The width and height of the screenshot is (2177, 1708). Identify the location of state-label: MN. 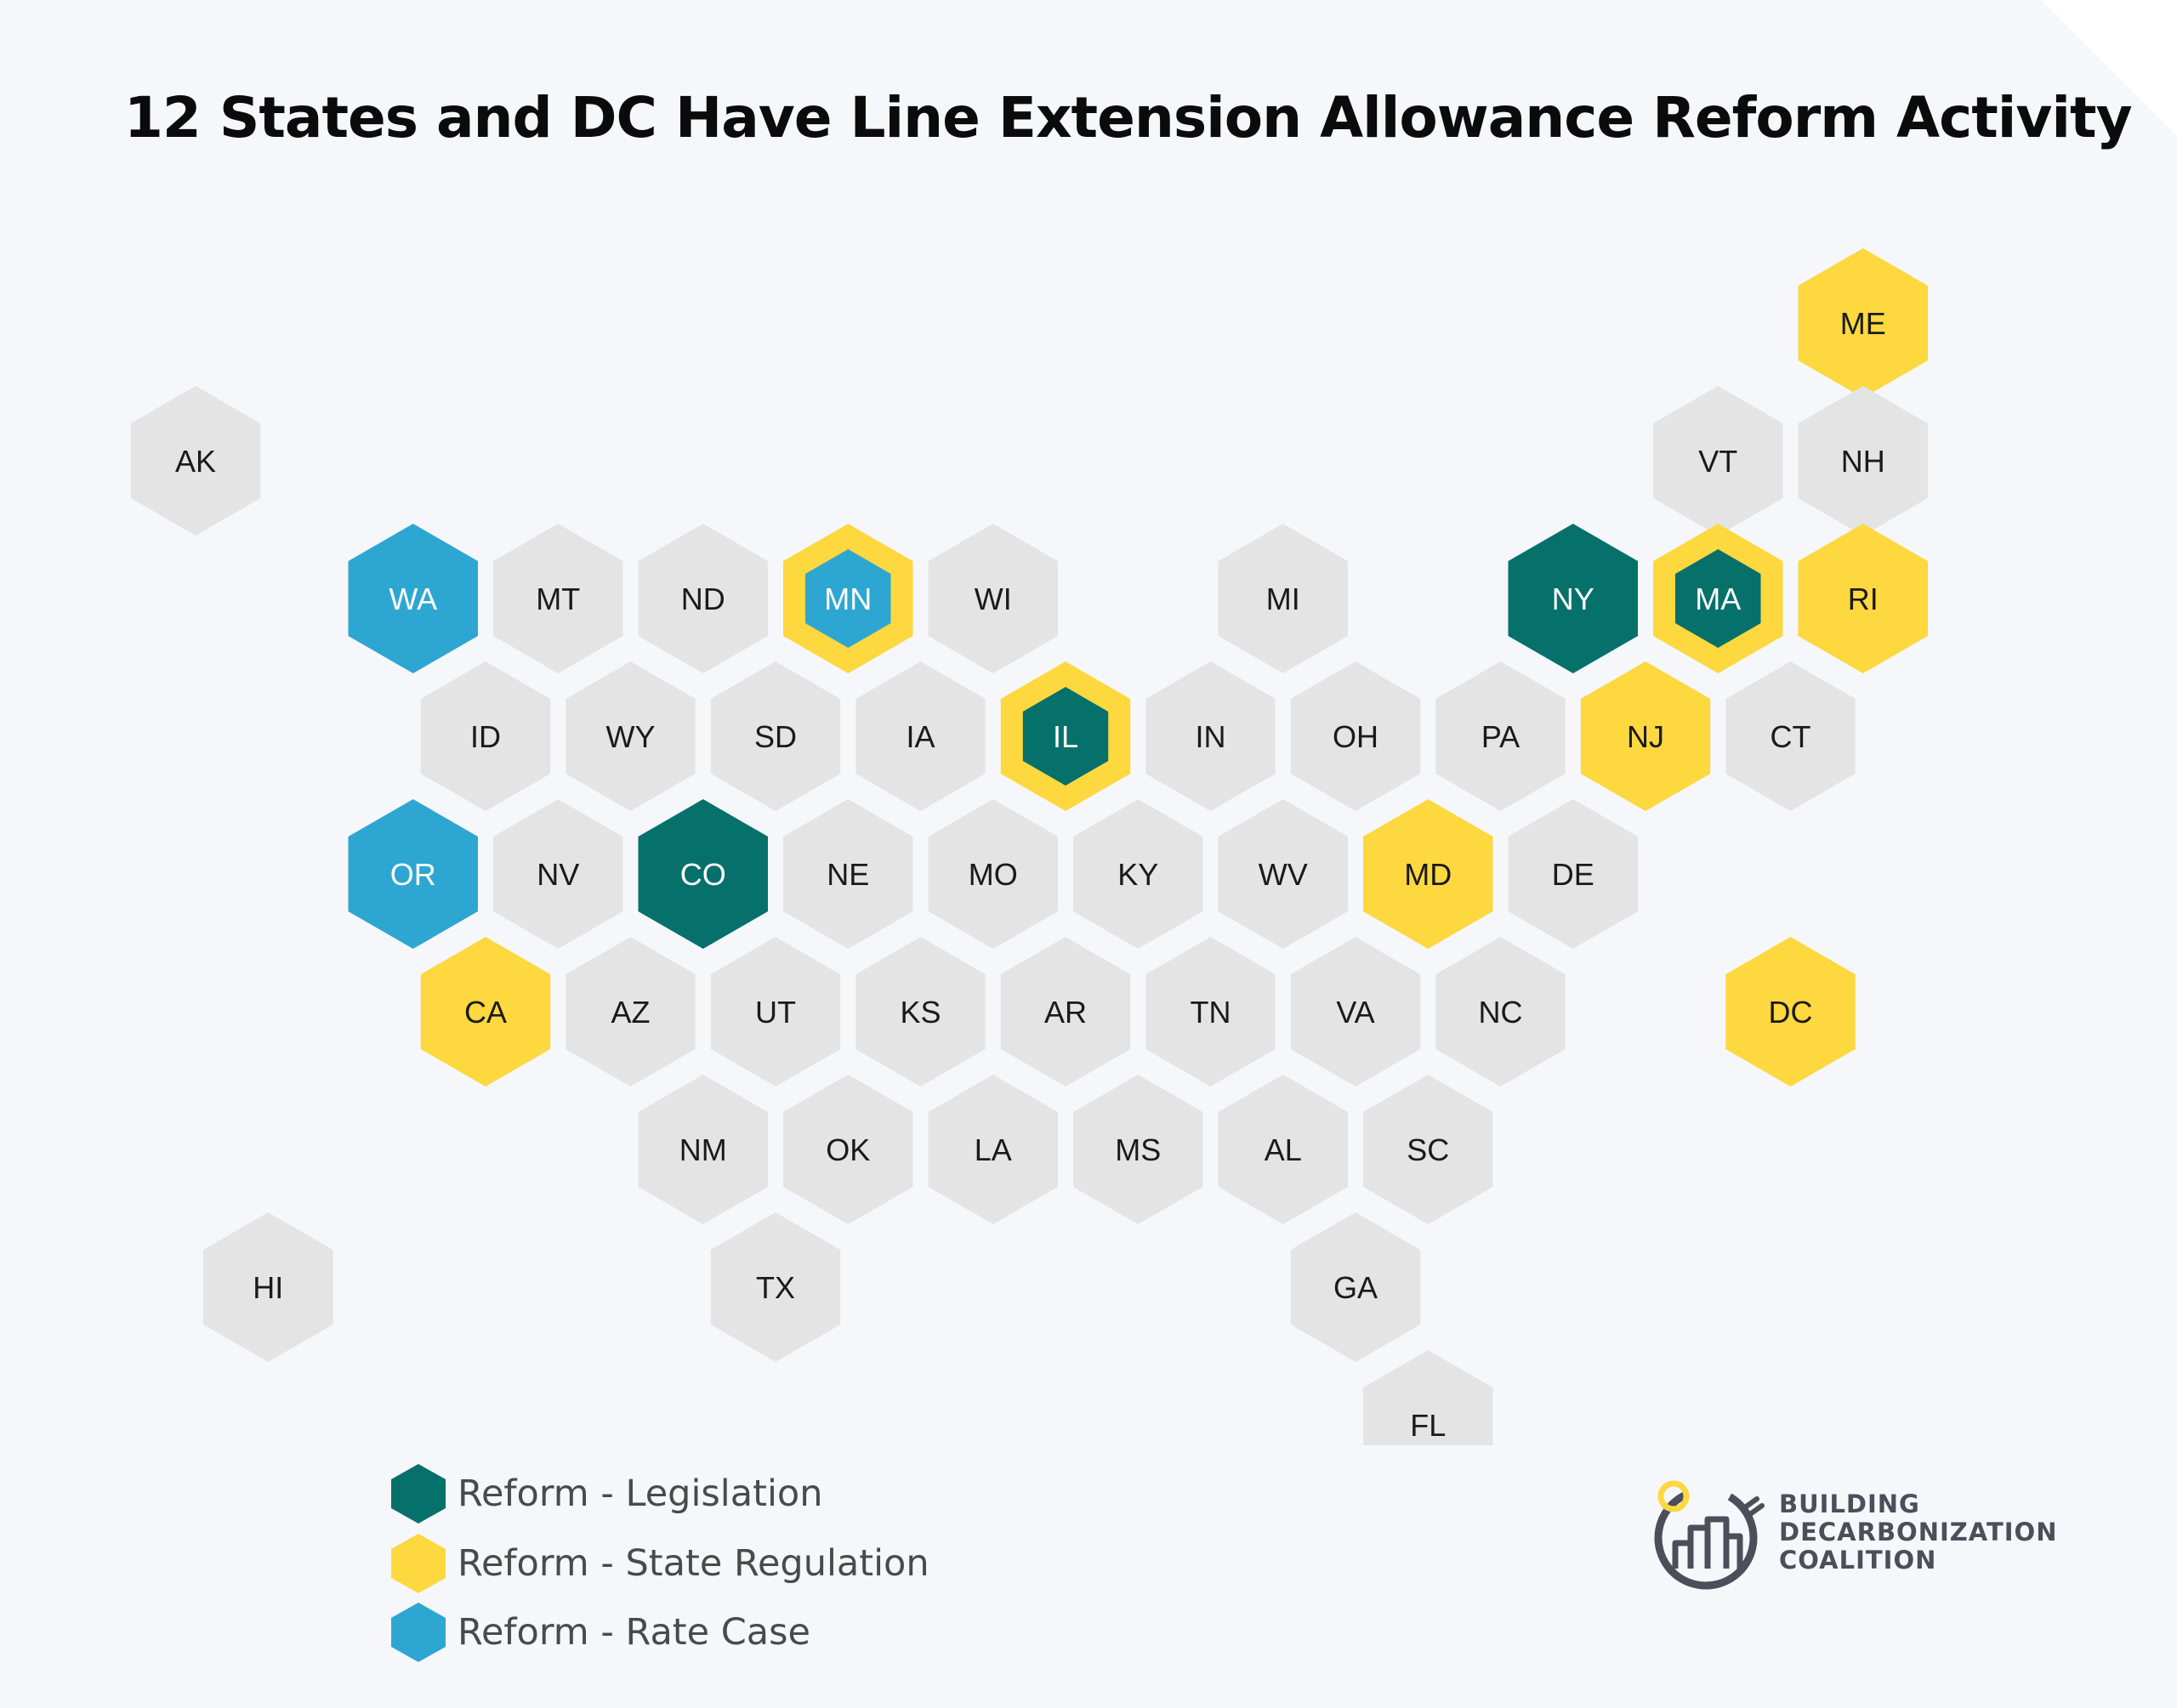
(848, 599).